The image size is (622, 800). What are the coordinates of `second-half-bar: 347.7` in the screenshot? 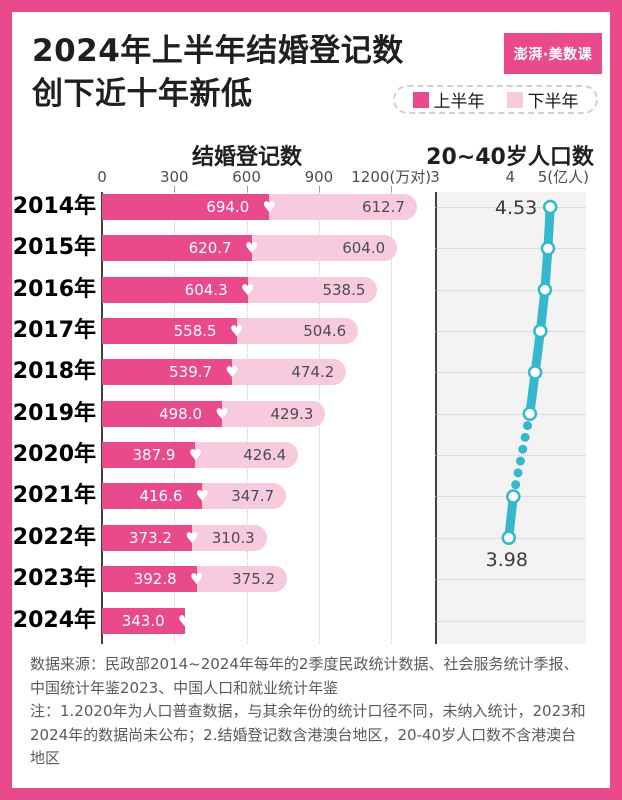 It's located at (244, 496).